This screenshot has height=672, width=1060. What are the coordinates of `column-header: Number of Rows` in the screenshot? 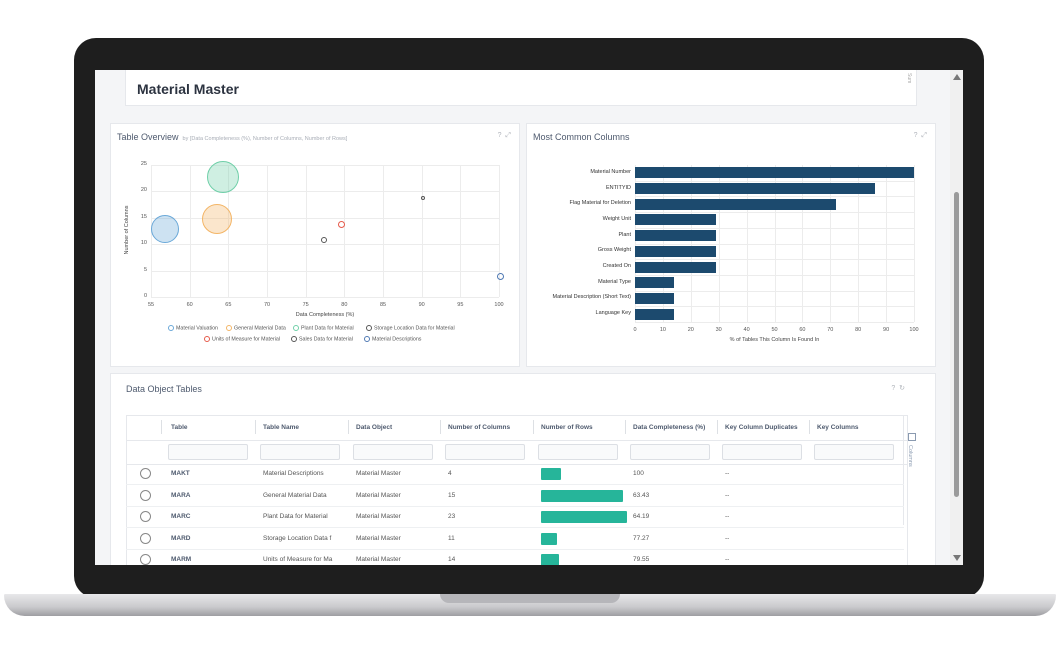 It's located at (567, 427).